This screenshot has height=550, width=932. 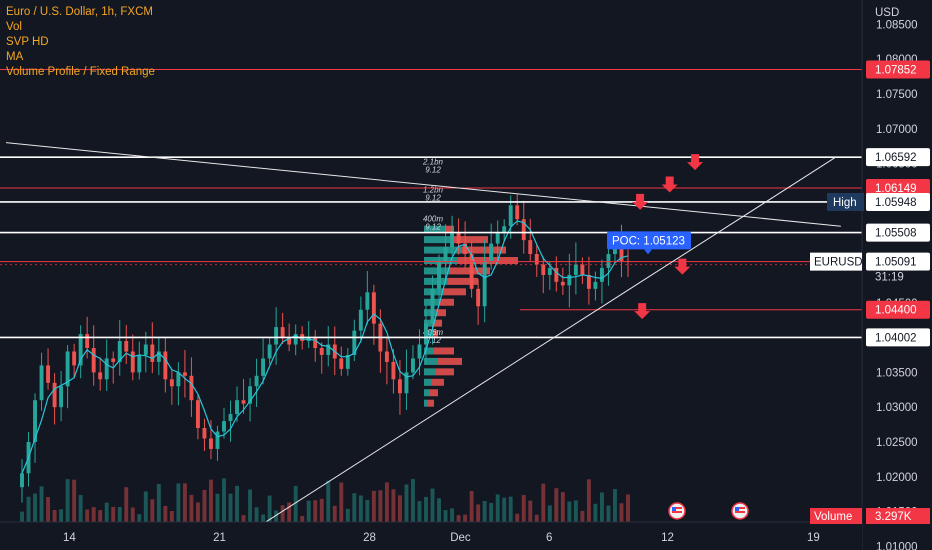 I want to click on price-tick-12: 1.02000, so click(x=897, y=478).